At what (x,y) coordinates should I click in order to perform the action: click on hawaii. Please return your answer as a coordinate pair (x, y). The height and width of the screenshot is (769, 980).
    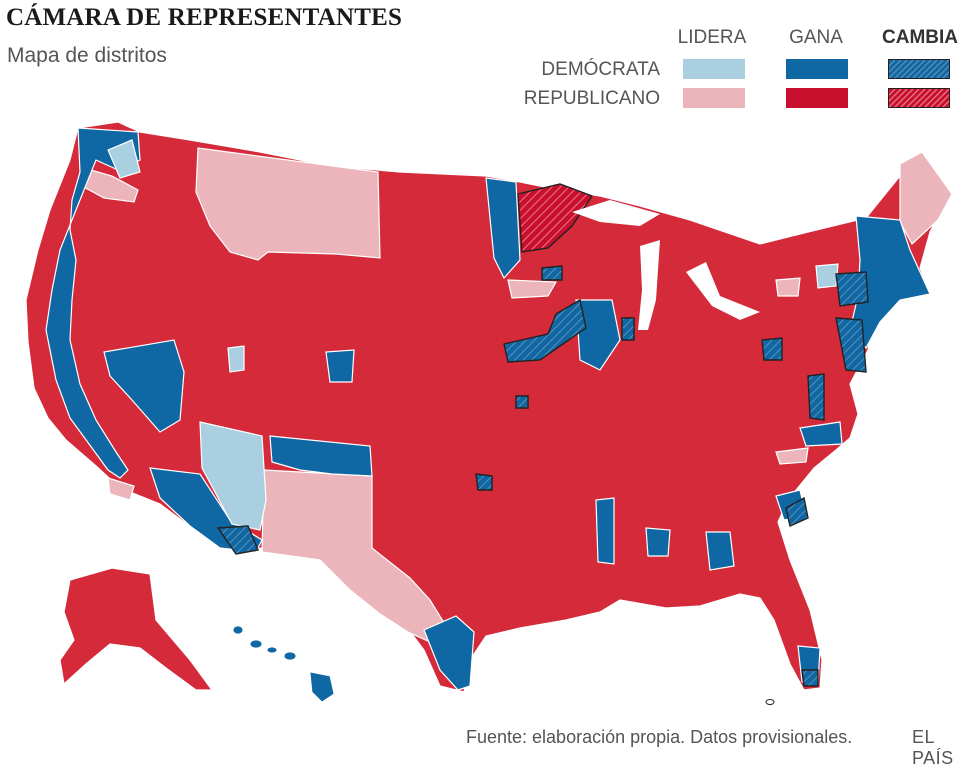
    Looking at the image, I should click on (283, 664).